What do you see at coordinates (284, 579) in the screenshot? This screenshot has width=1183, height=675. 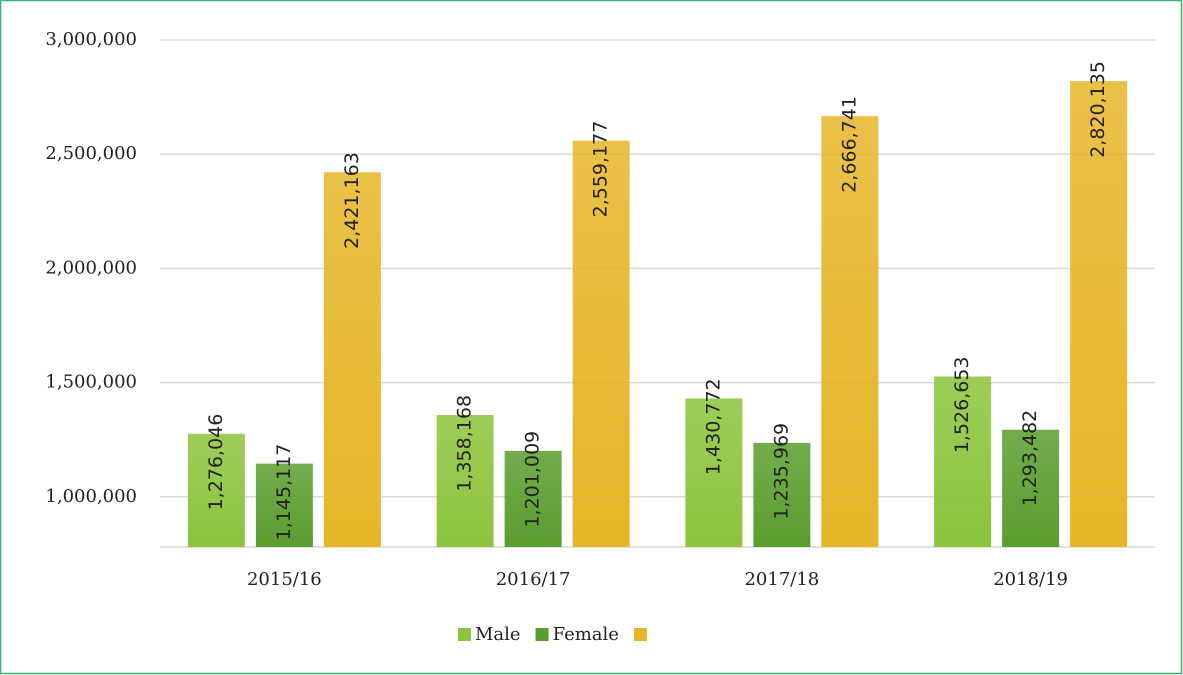 I see `x-tick-label: 2015/16` at bounding box center [284, 579].